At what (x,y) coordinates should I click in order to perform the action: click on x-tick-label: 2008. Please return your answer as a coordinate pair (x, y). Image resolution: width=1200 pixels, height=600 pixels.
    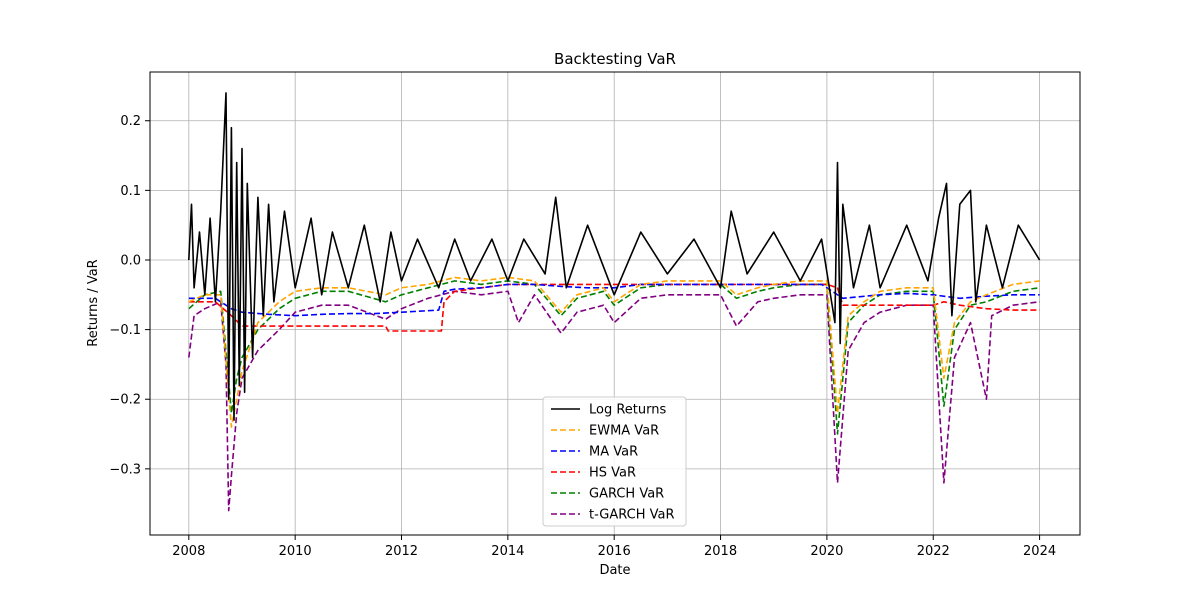
    Looking at the image, I should click on (188, 551).